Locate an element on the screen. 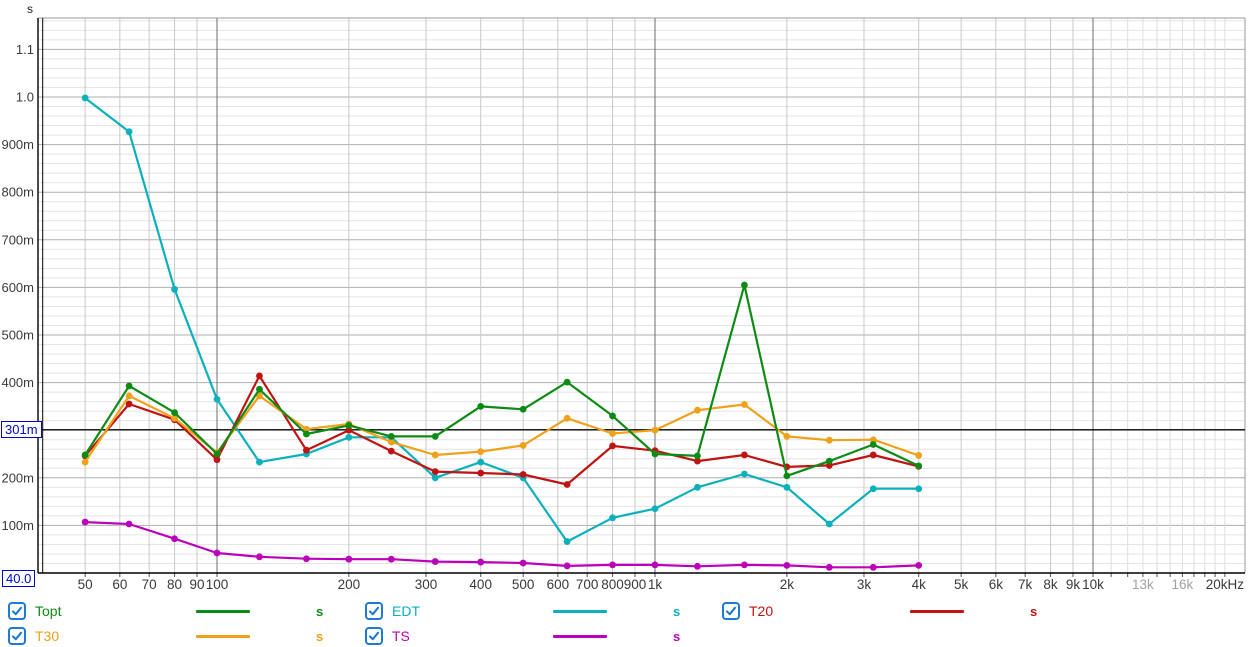 This screenshot has width=1249, height=647. x-tick-label: 500 is located at coordinates (523, 584).